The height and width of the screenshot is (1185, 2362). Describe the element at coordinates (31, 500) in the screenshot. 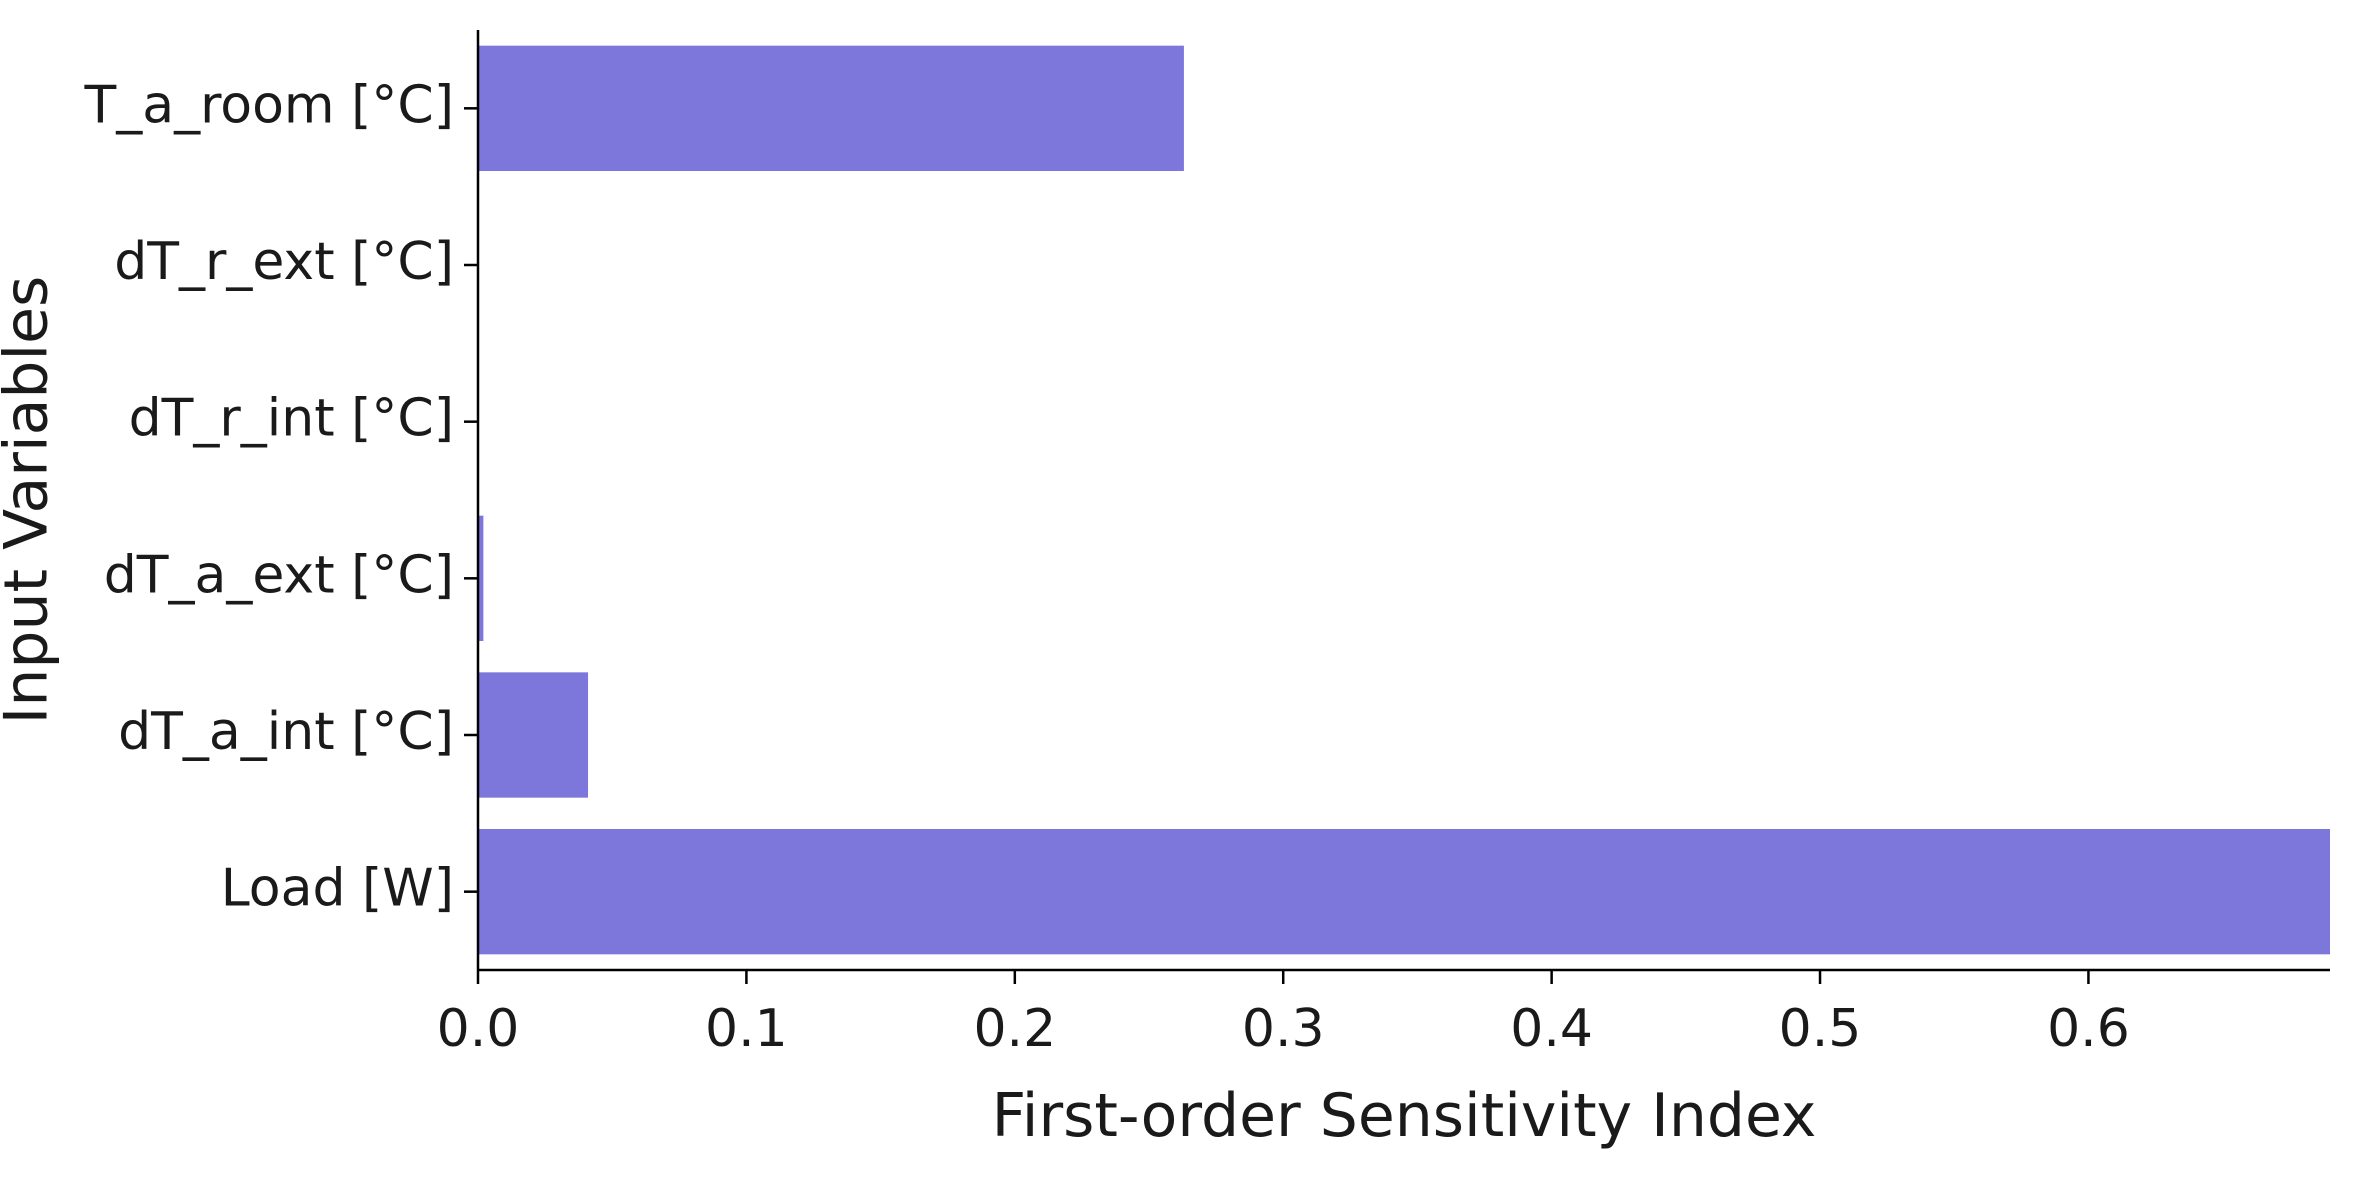

I see `y-axis-label: Input Variables` at that location.